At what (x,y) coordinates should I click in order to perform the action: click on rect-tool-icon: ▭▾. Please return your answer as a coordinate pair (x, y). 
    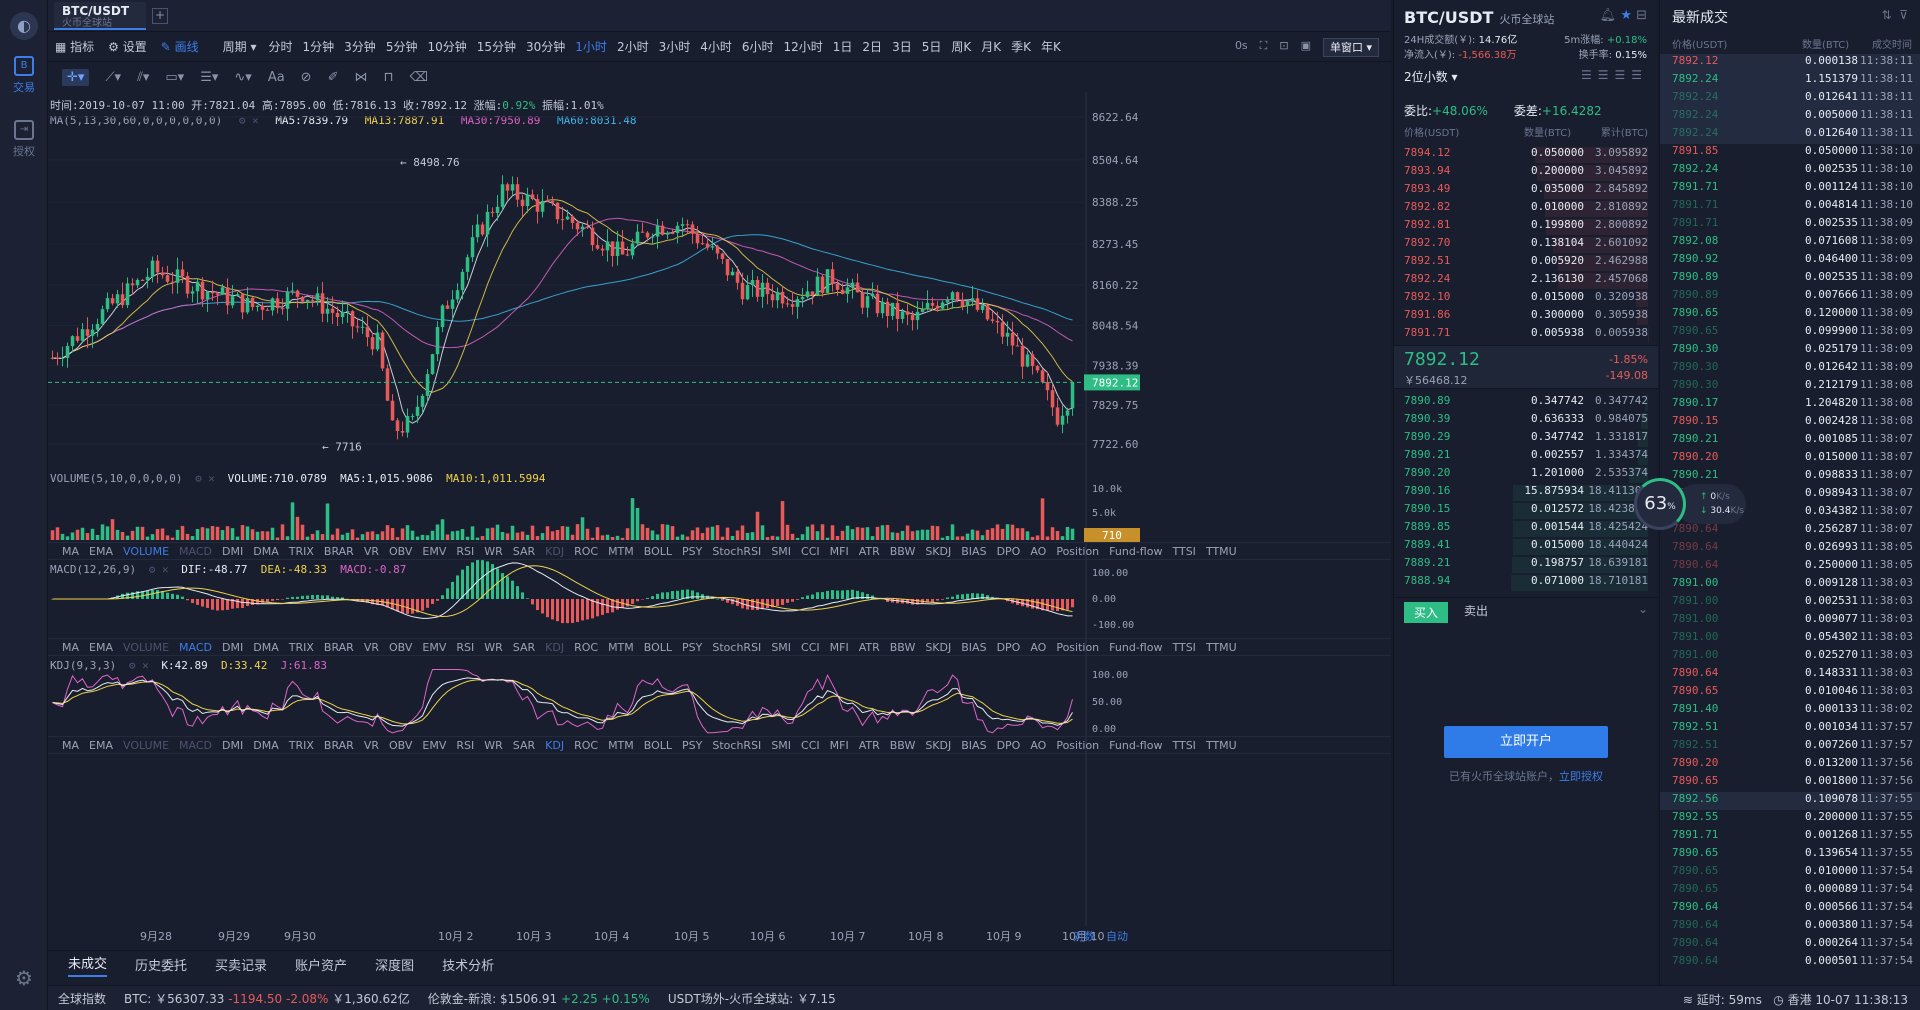
    Looking at the image, I should click on (175, 77).